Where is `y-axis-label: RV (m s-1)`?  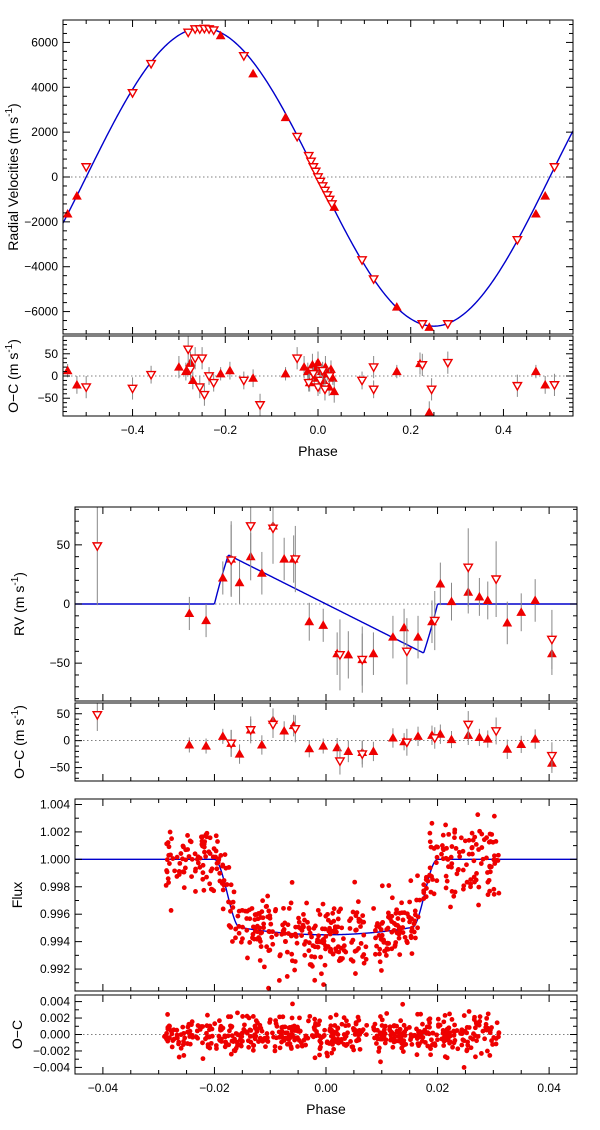 y-axis-label: RV (m s-1) is located at coordinates (18, 604).